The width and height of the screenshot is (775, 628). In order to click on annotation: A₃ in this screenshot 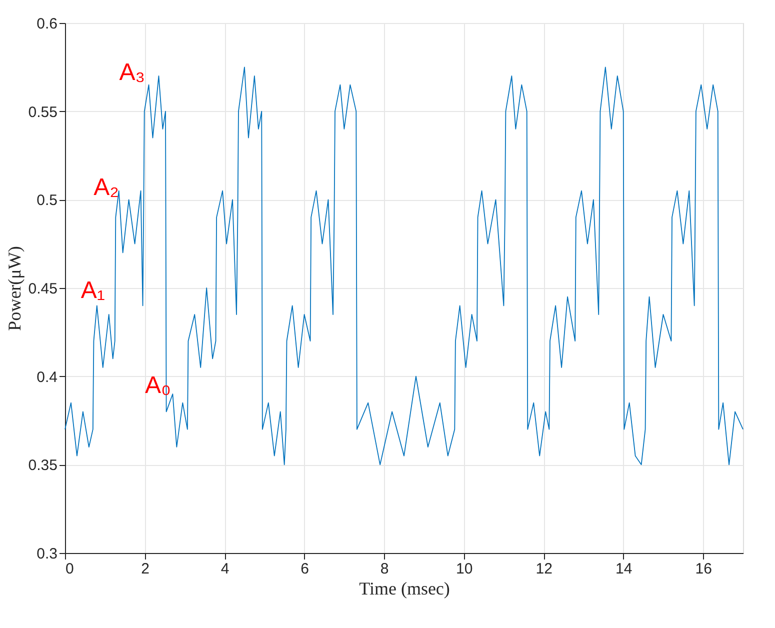, I will do `click(132, 72)`.